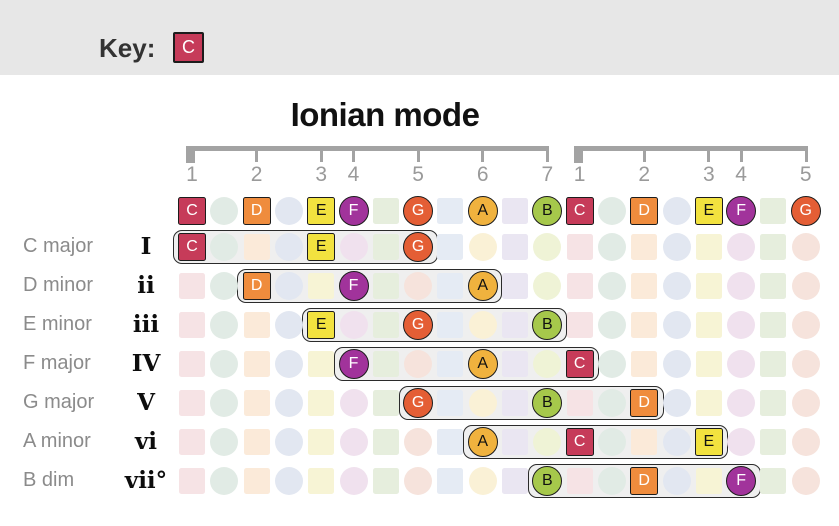 This screenshot has height=526, width=839. I want to click on chord-numeral: V, so click(146, 402).